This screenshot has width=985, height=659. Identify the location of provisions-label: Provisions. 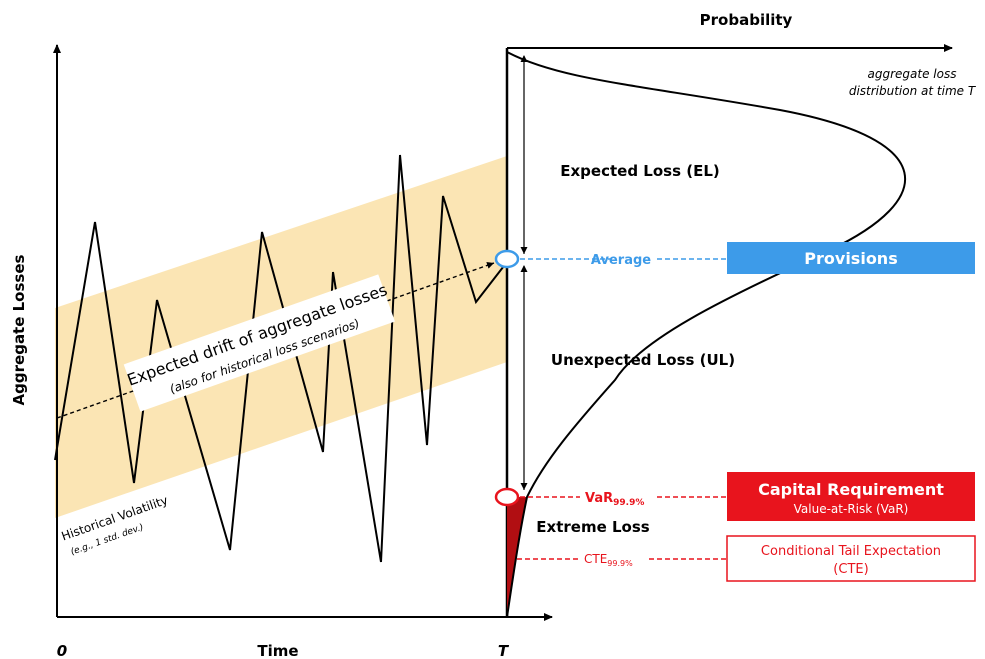
(850, 258).